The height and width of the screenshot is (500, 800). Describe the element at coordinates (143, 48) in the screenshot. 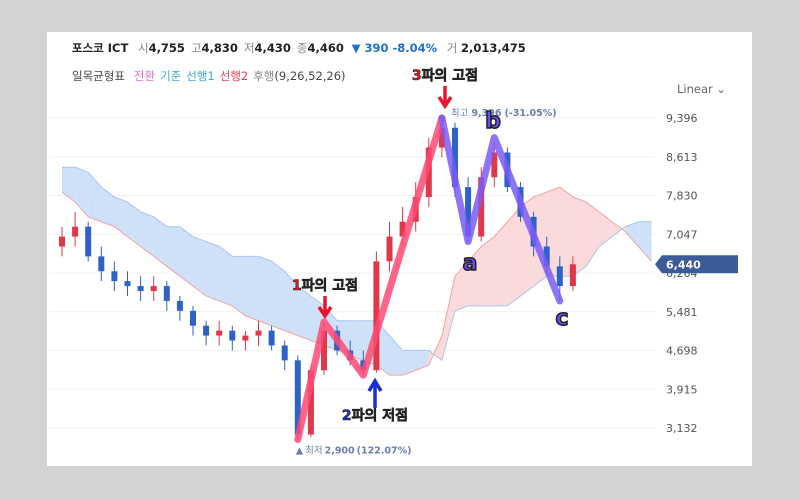

I see `quote-label: 시` at that location.